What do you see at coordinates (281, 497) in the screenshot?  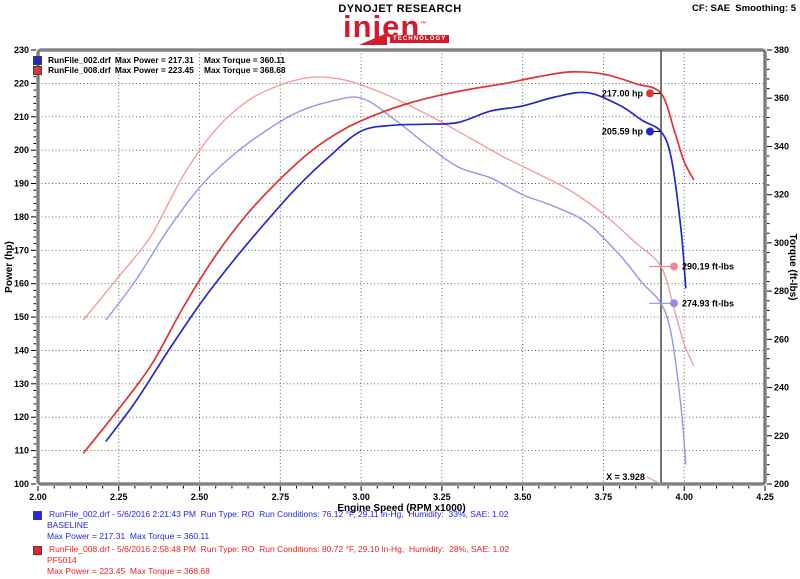 I see `x-tick-label: 2.75` at bounding box center [281, 497].